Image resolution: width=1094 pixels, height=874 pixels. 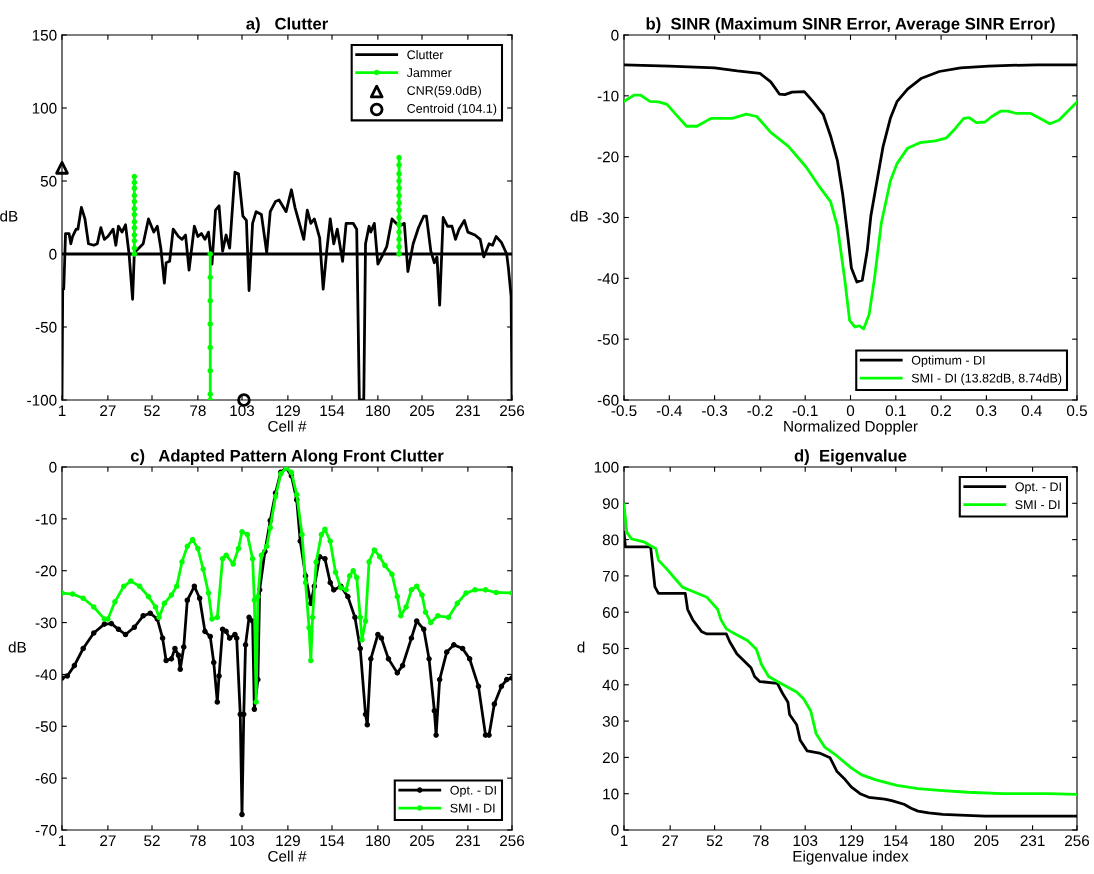 I want to click on line-series, so click(x=850, y=212).